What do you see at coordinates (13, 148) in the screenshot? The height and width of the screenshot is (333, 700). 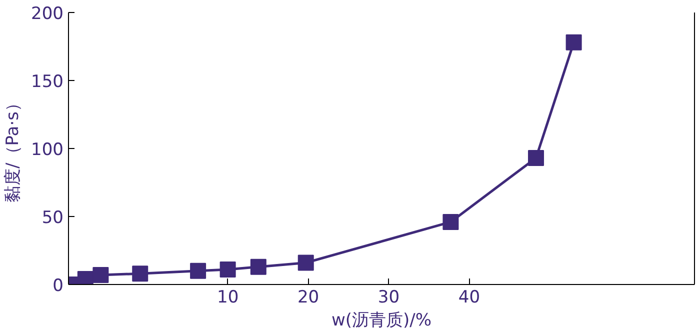 I see `y-axis-title: 黏度/（Pa·s）` at bounding box center [13, 148].